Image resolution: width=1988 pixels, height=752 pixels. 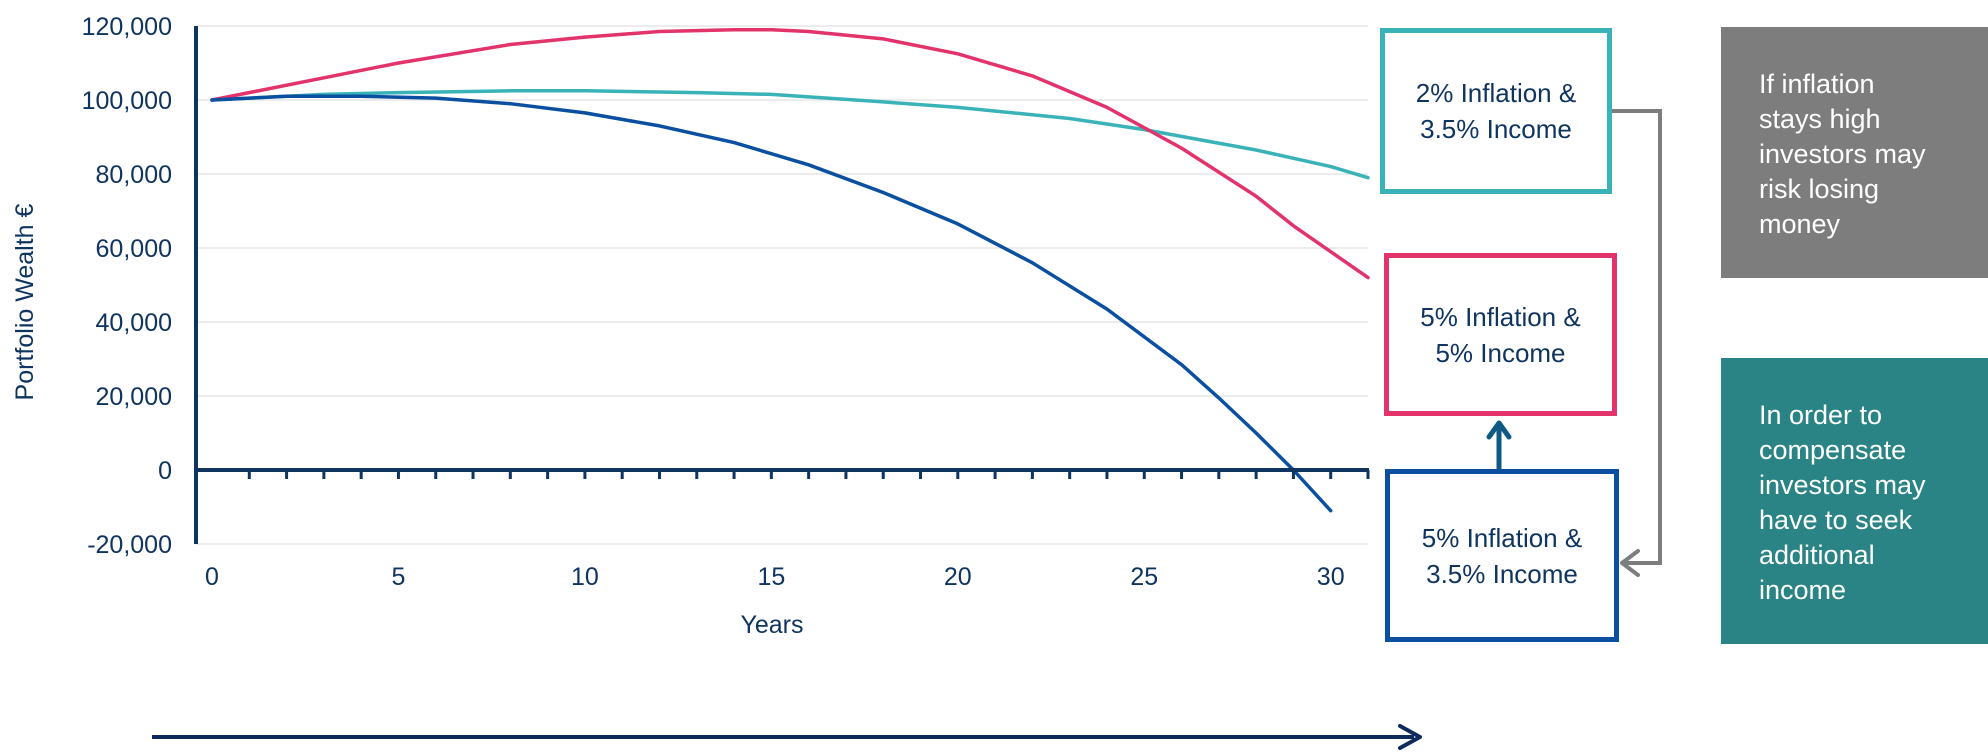 What do you see at coordinates (1144, 577) in the screenshot?
I see `x-tick-label: 25` at bounding box center [1144, 577].